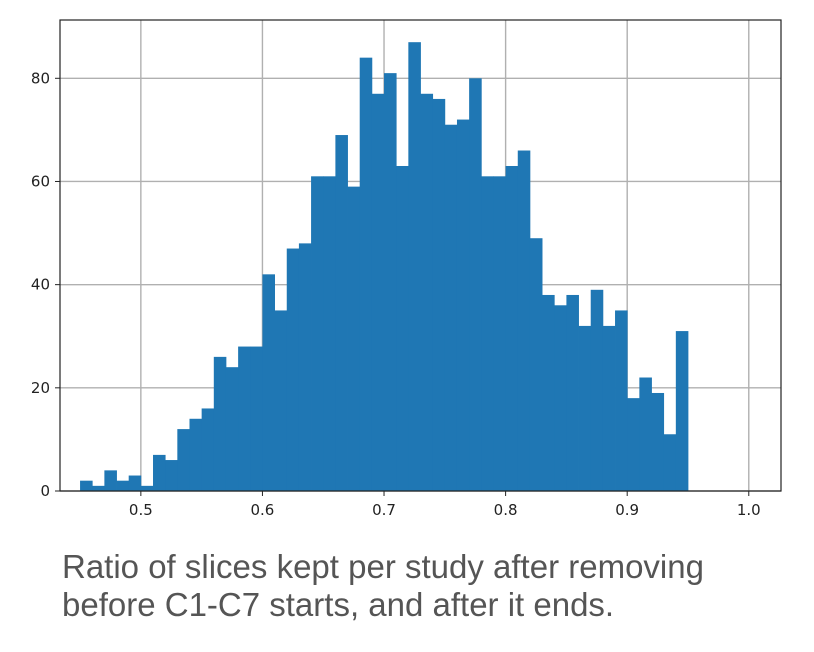  What do you see at coordinates (627, 510) in the screenshot?
I see `x-tick-label: 0.9` at bounding box center [627, 510].